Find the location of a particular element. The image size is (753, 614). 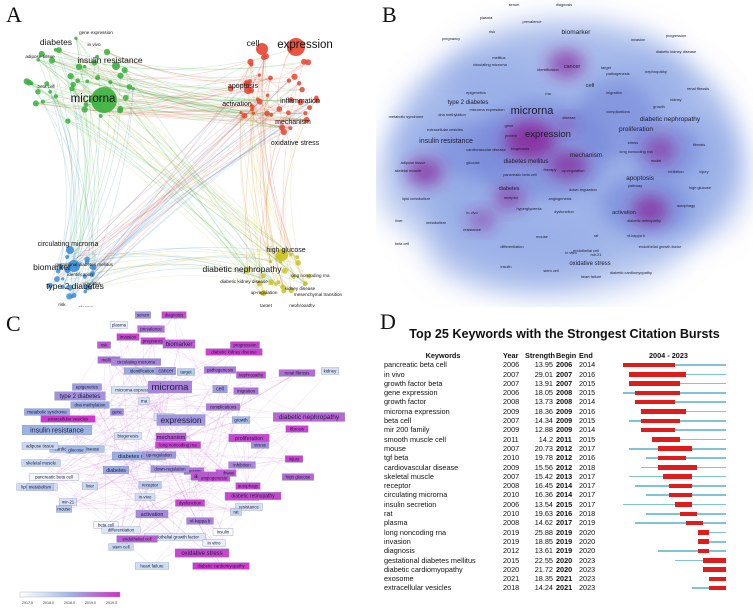

burst-strength: 22.55 is located at coordinates (543, 560).